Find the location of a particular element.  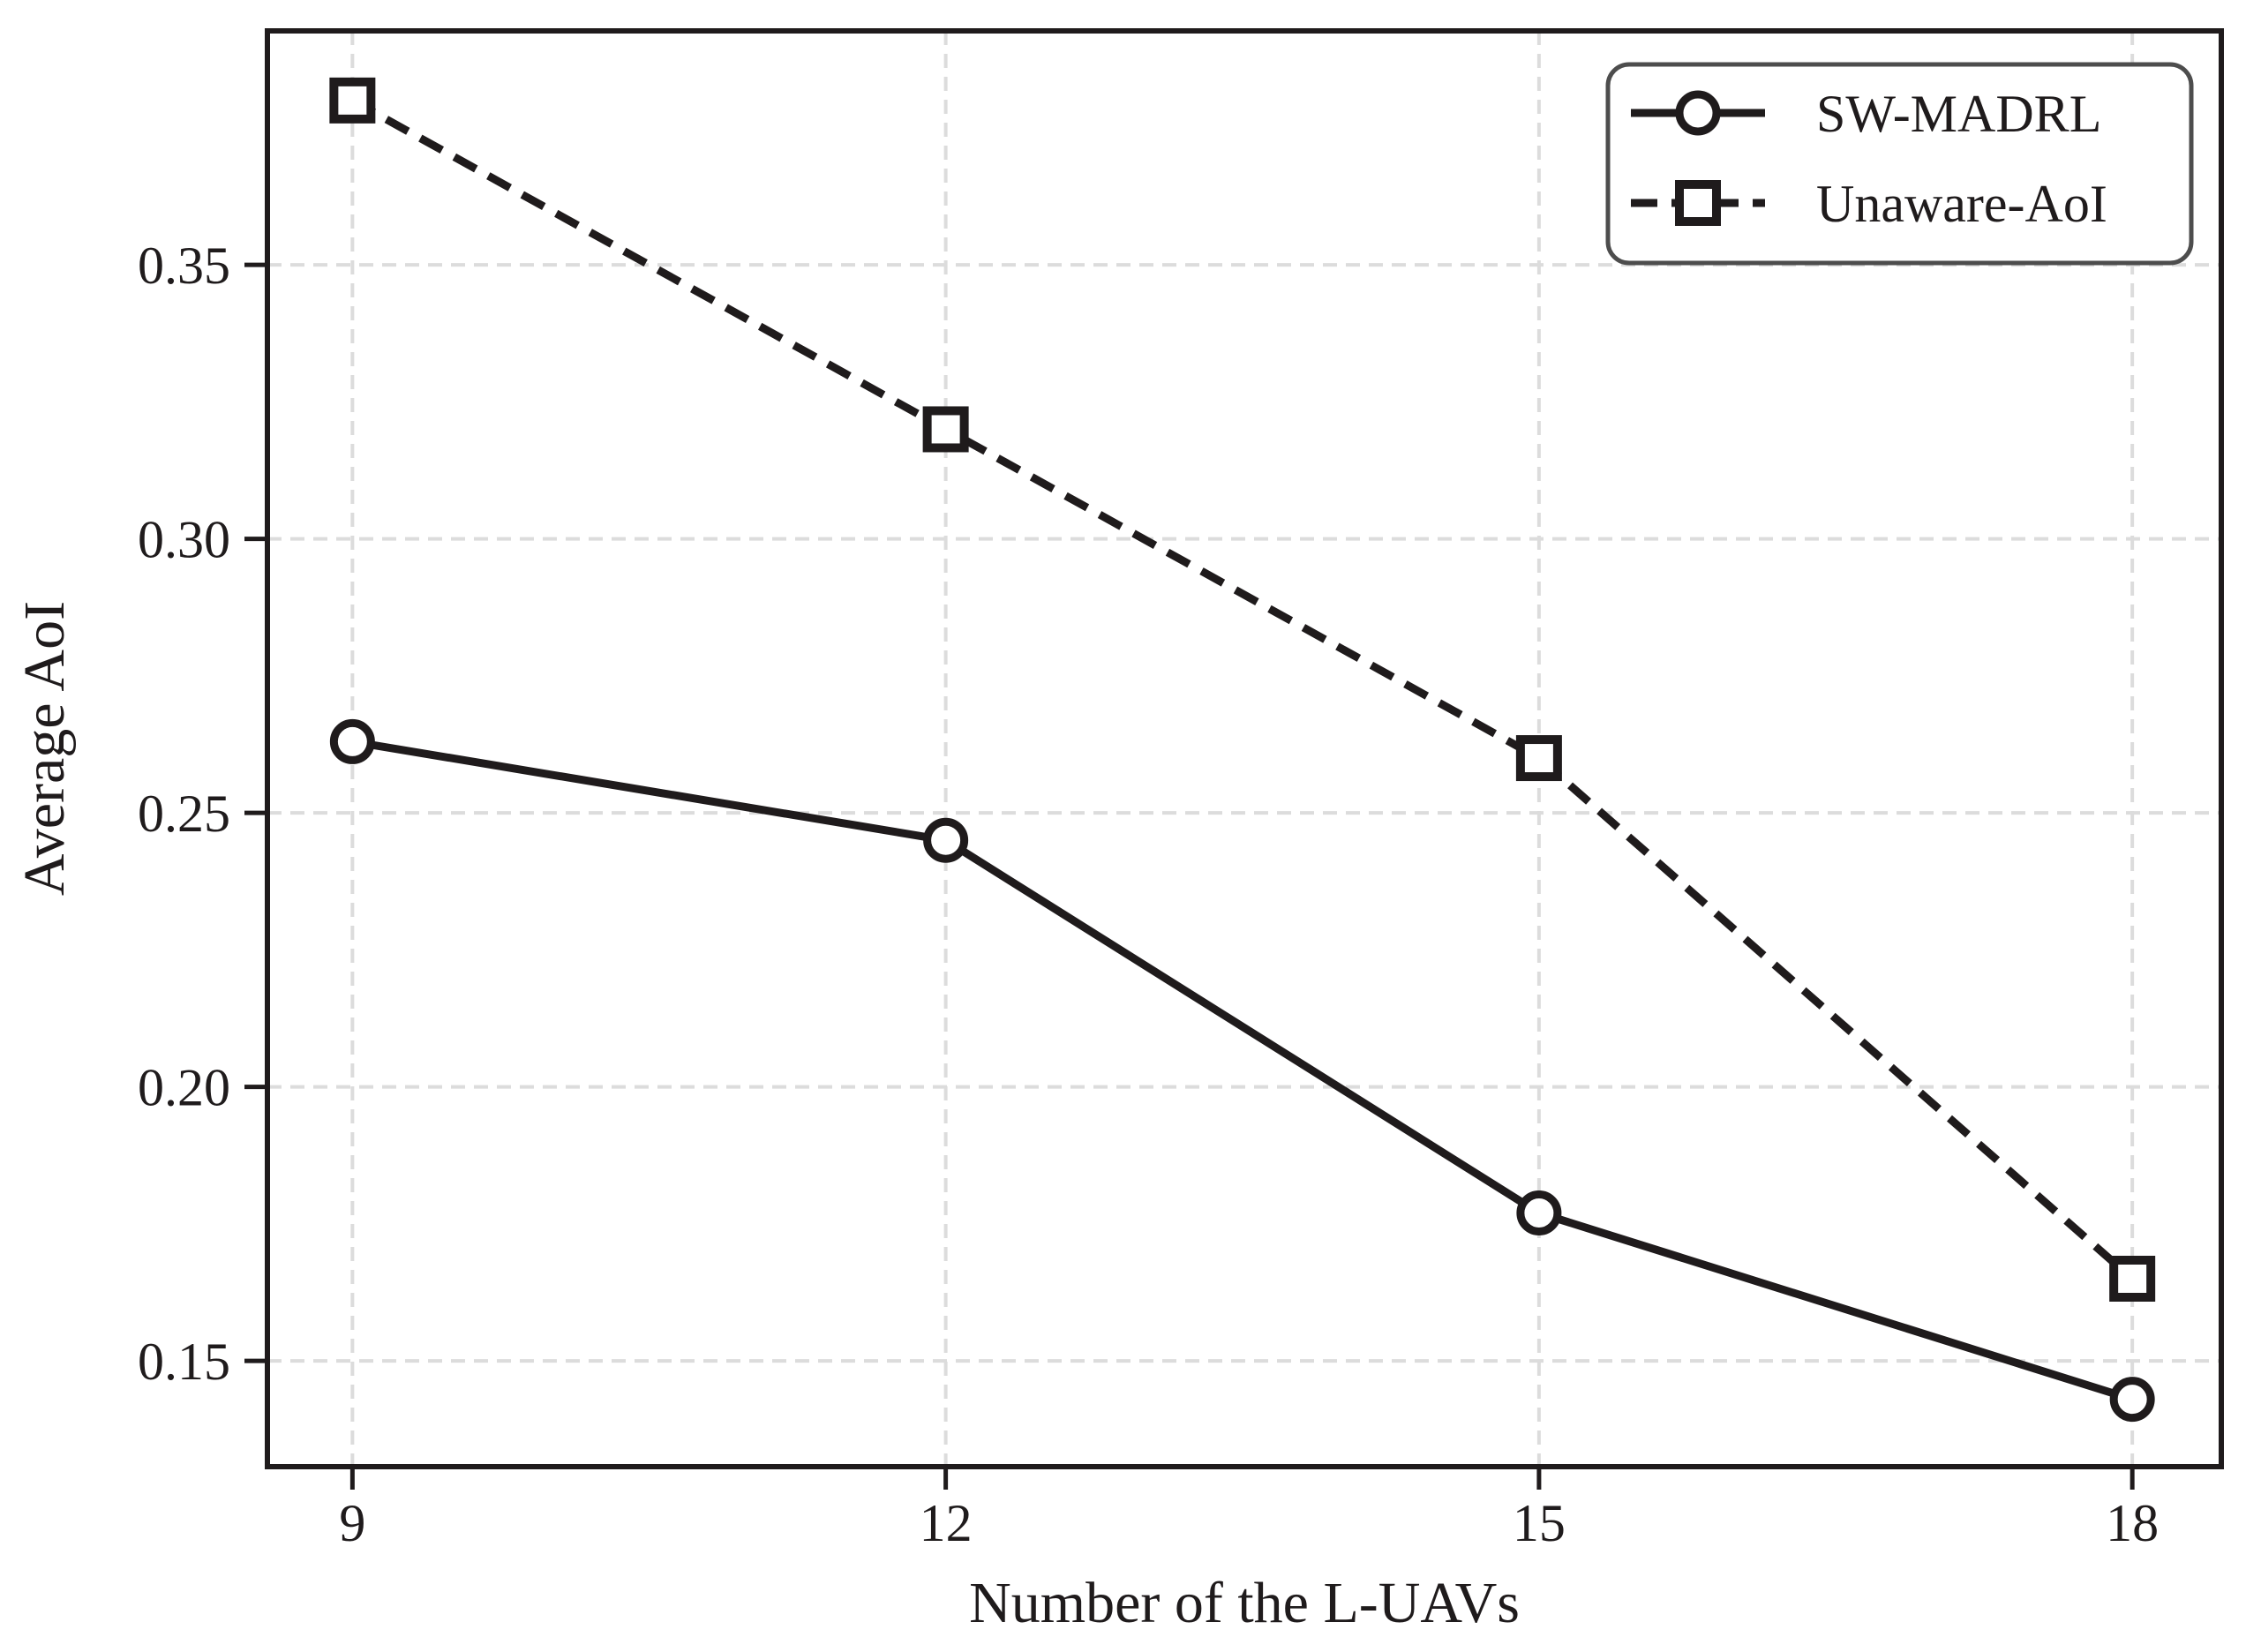

data-point-Unaware-AoI-x9 is located at coordinates (352, 100).